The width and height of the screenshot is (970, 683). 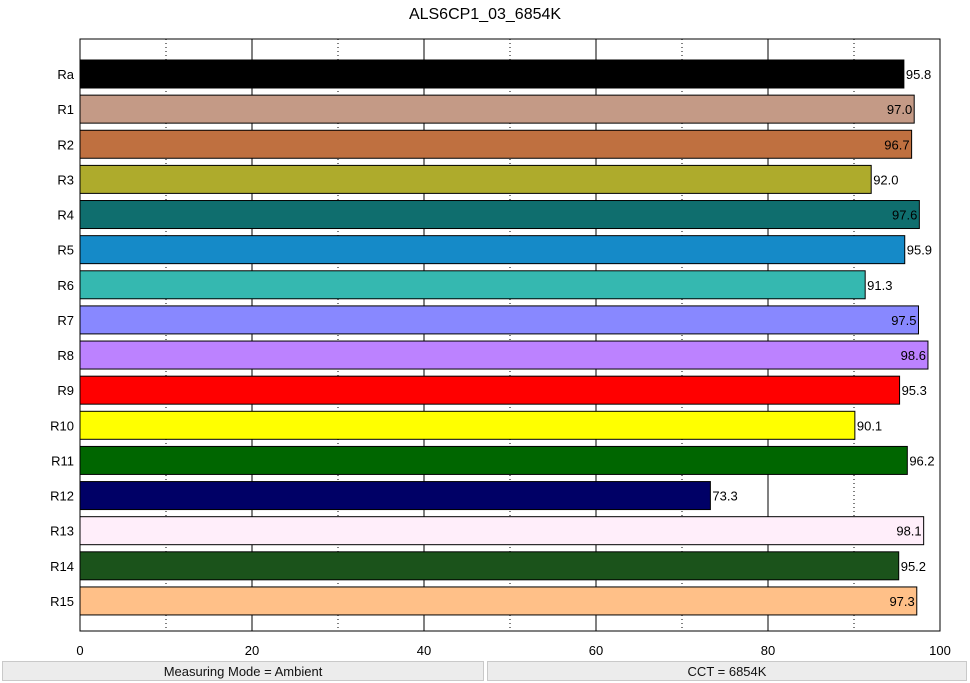 I want to click on bar-r15, so click(x=498, y=601).